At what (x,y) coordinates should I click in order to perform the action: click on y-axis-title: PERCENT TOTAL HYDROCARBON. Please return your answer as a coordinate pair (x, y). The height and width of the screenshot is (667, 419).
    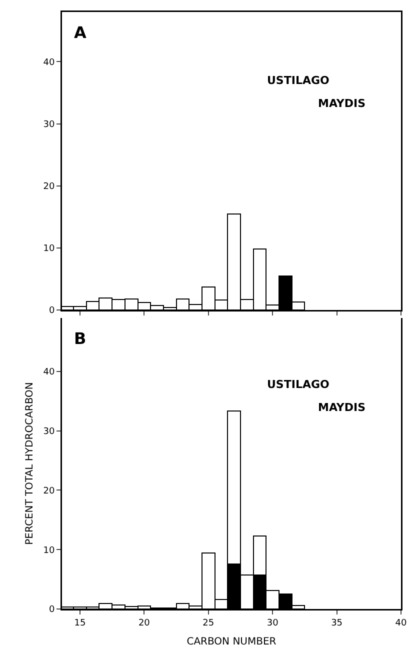
    Looking at the image, I should click on (30, 463).